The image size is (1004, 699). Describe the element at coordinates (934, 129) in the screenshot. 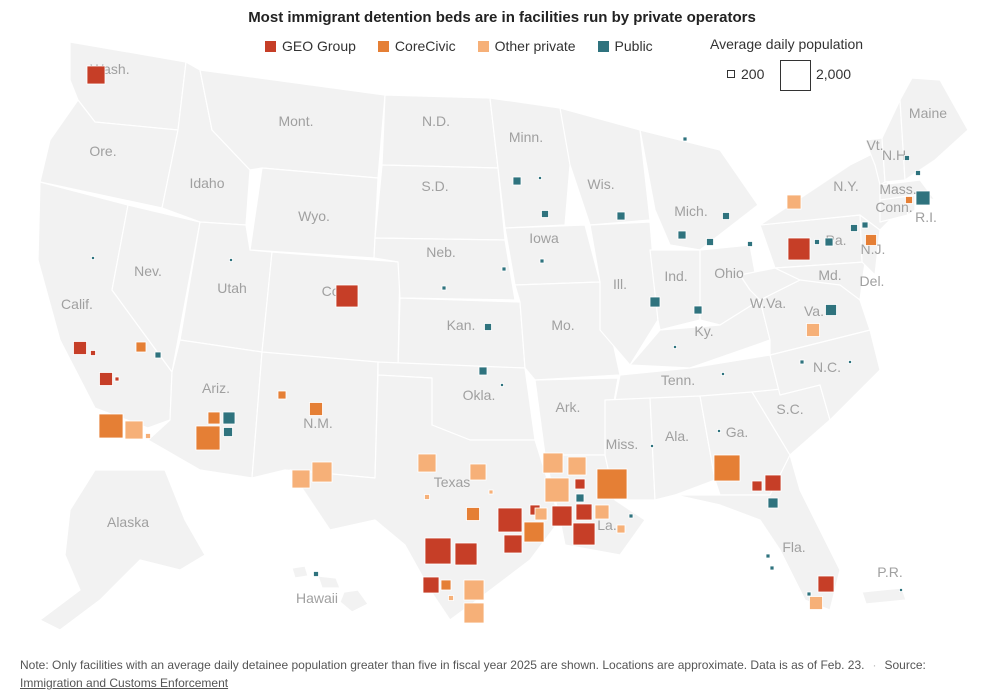

I see `state-me` at that location.